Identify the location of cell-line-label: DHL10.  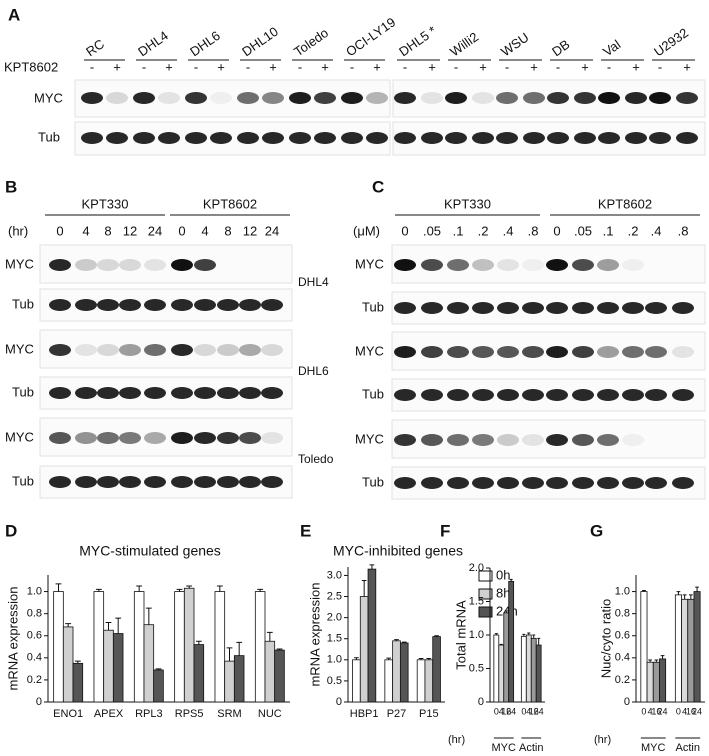
(260, 41).